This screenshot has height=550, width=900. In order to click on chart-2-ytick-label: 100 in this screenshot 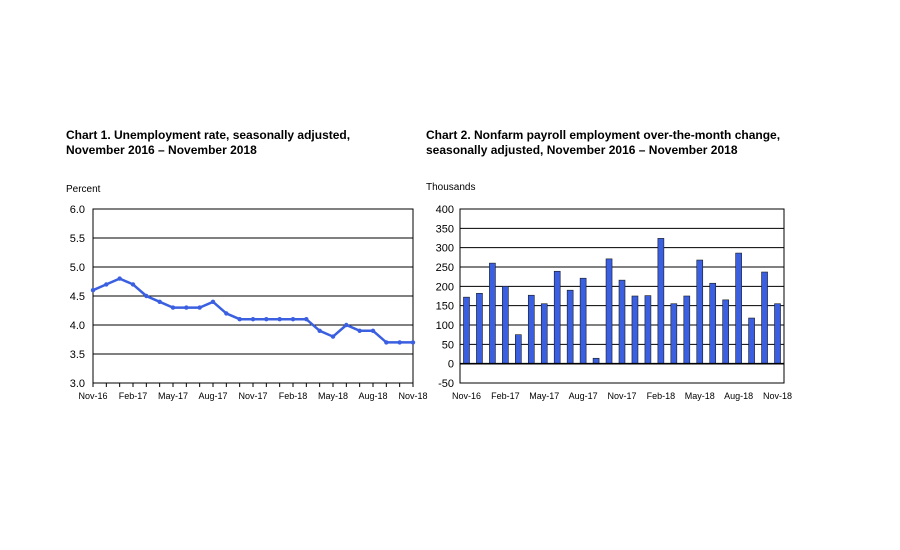, I will do `click(445, 326)`.